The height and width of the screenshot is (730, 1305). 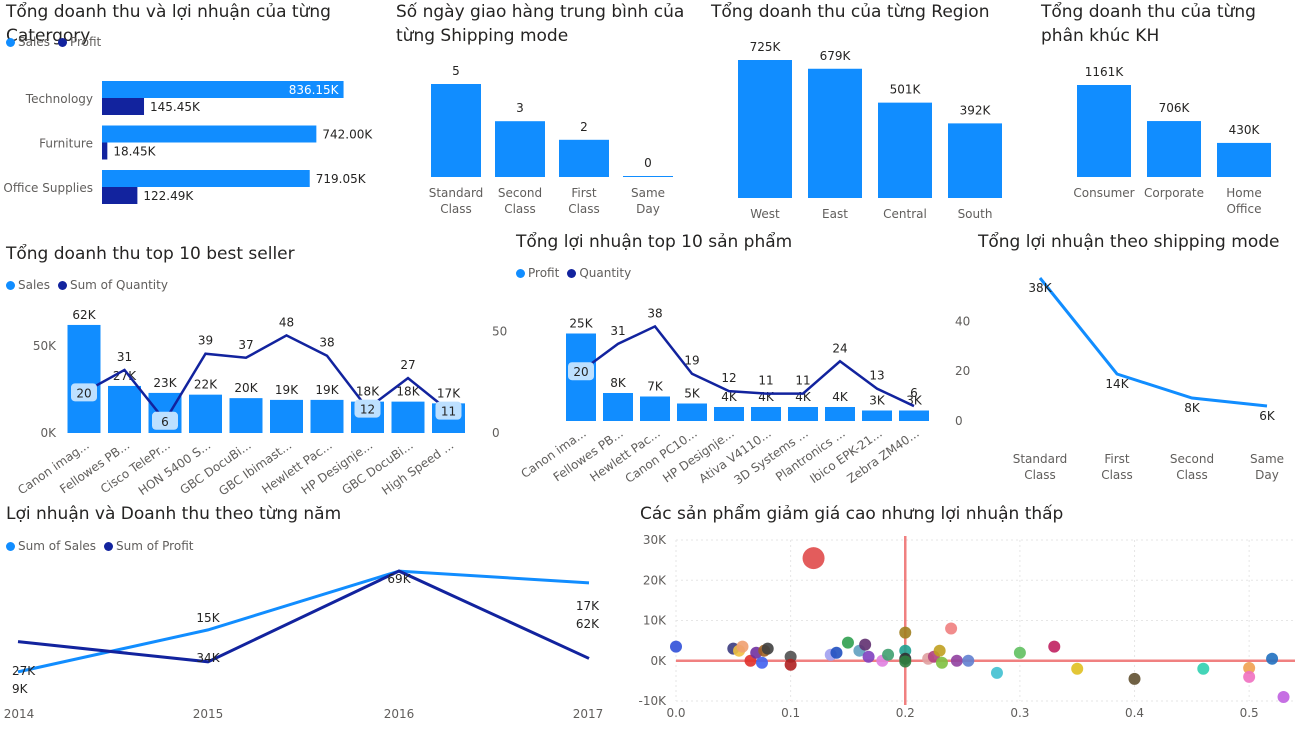 What do you see at coordinates (123, 106) in the screenshot?
I see `profit-bar` at bounding box center [123, 106].